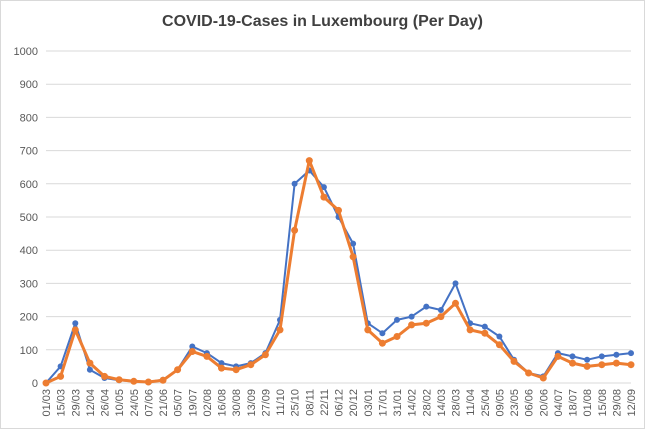 This screenshot has height=429, width=645. Describe the element at coordinates (281, 402) in the screenshot. I see `x-tick-label: 11/10` at that location.